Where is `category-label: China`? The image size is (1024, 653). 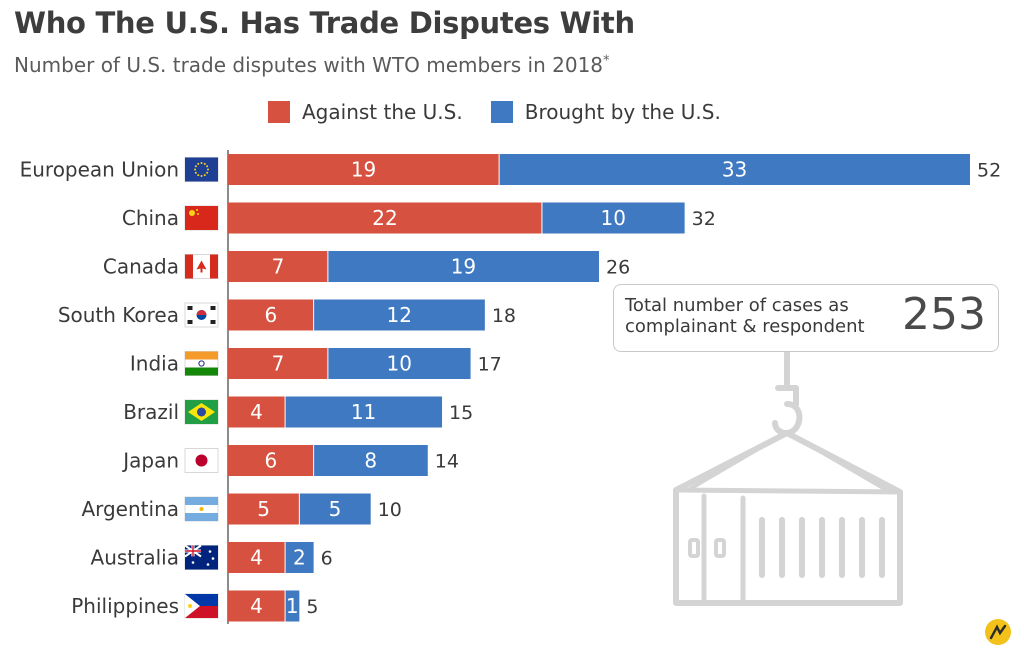 category-label: China is located at coordinates (150, 218).